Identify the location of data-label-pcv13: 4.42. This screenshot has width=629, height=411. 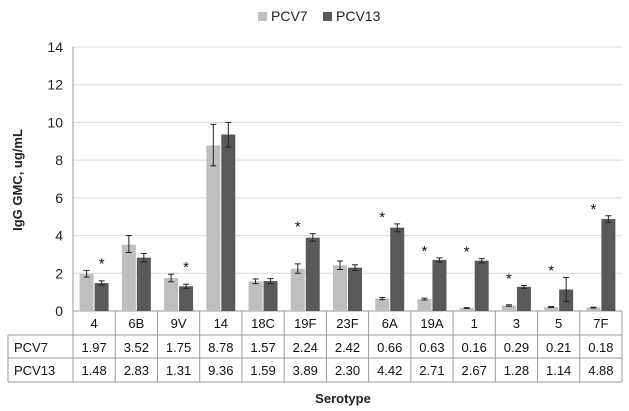
(389, 370).